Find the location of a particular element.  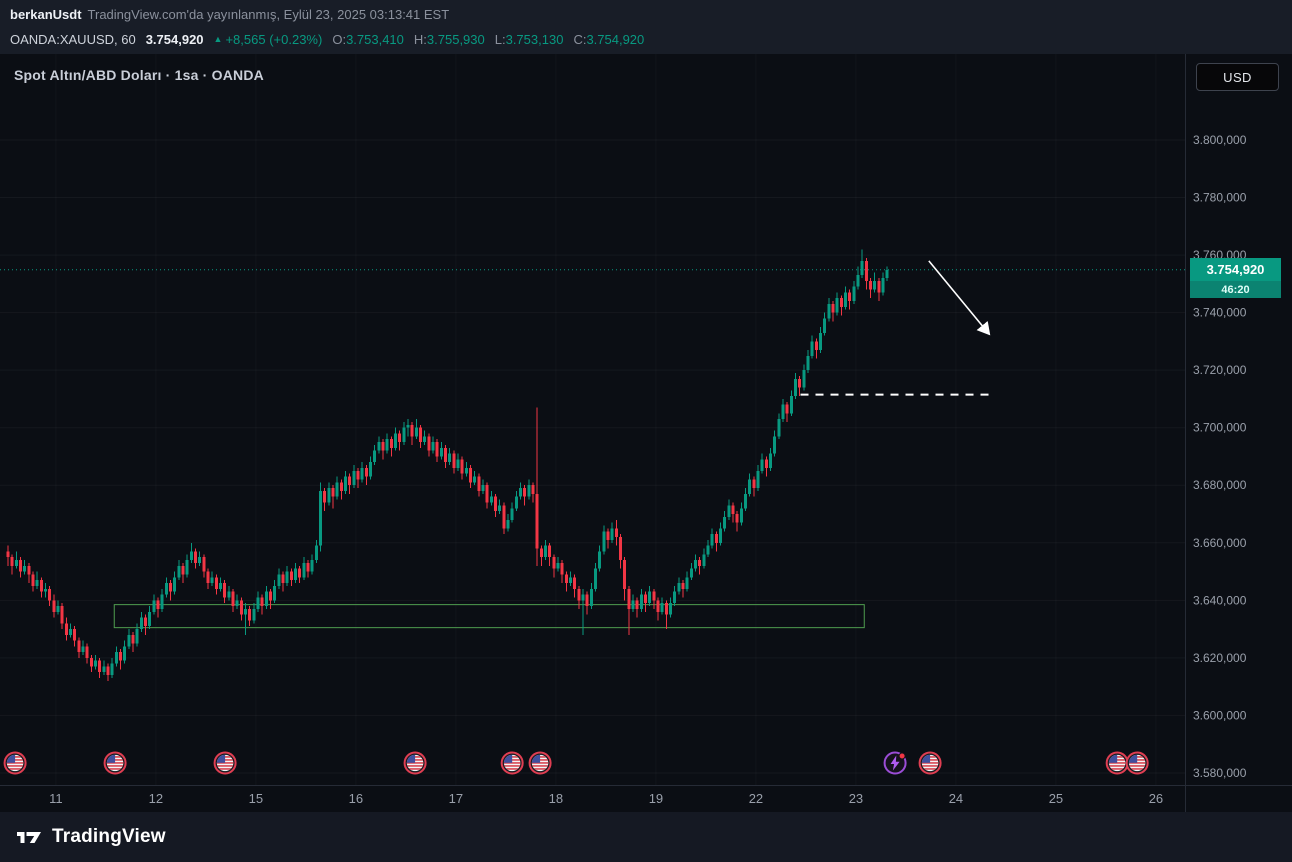

high-field: H: 3.755,930 is located at coordinates (449, 39).